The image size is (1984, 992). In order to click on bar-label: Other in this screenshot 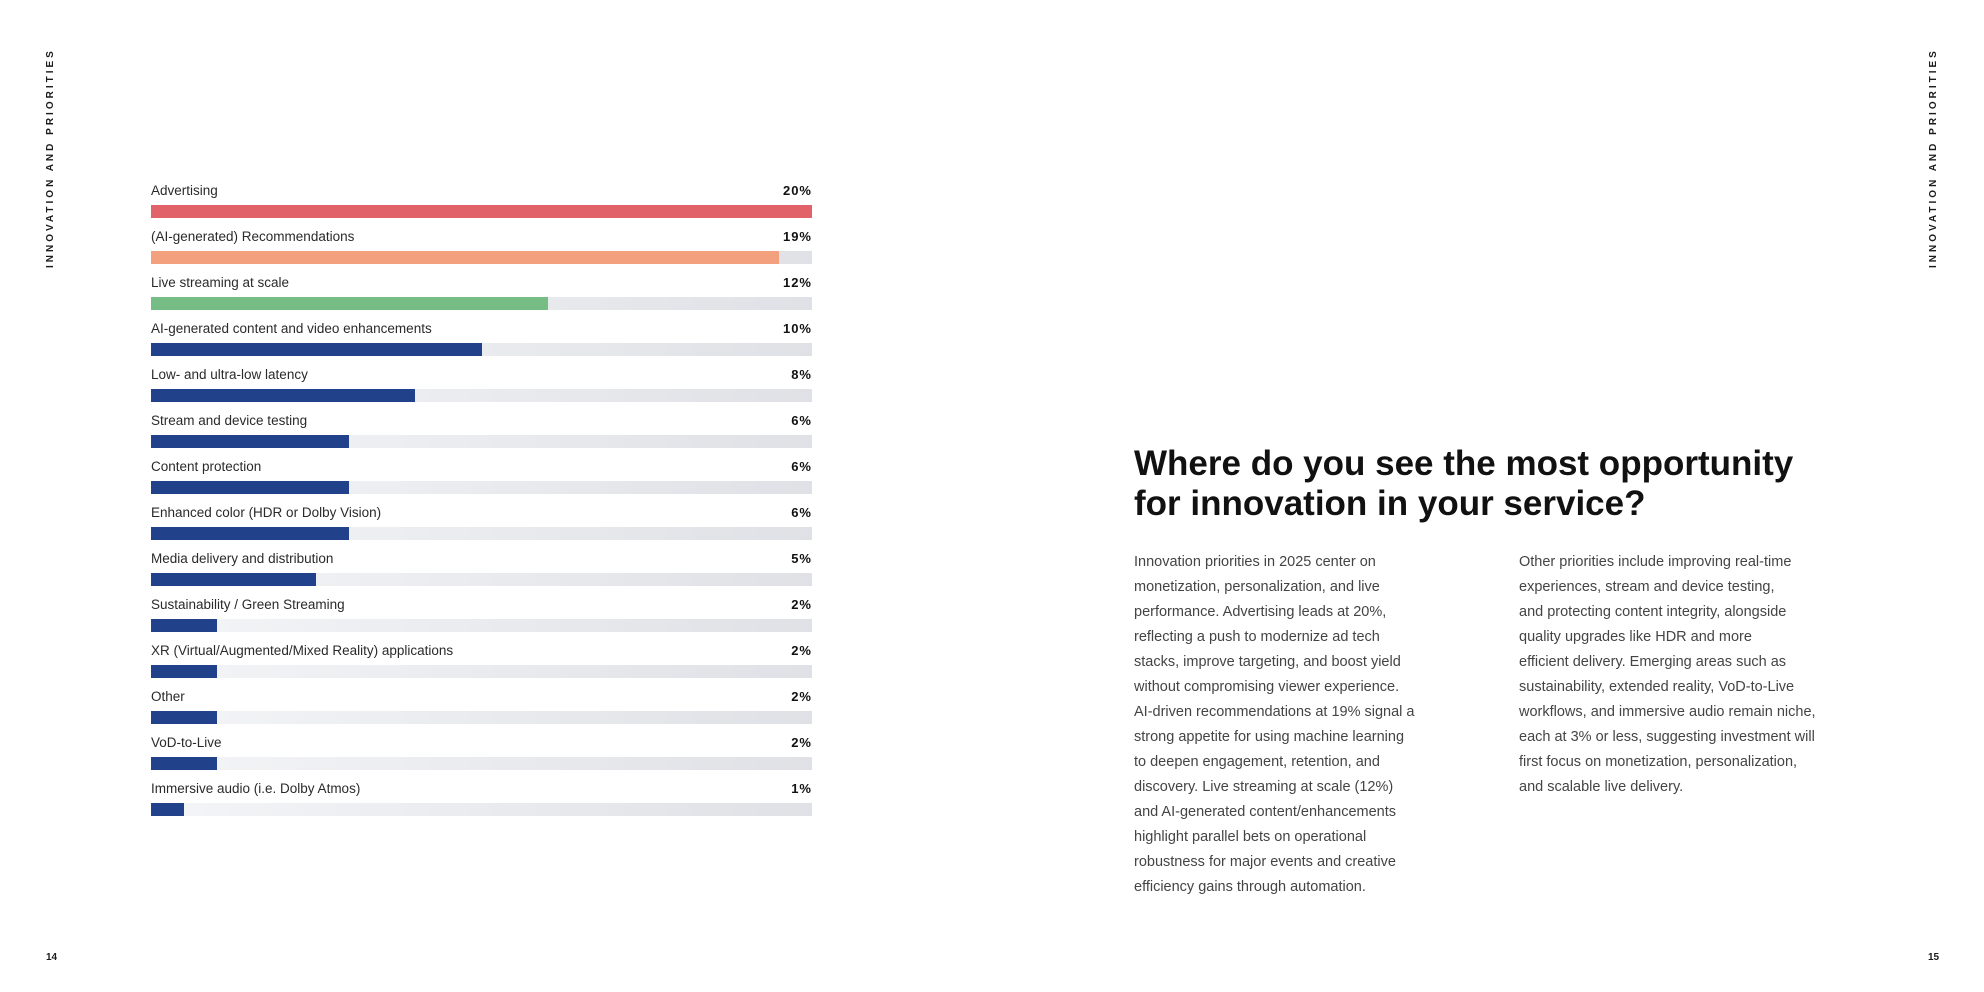, I will do `click(168, 696)`.